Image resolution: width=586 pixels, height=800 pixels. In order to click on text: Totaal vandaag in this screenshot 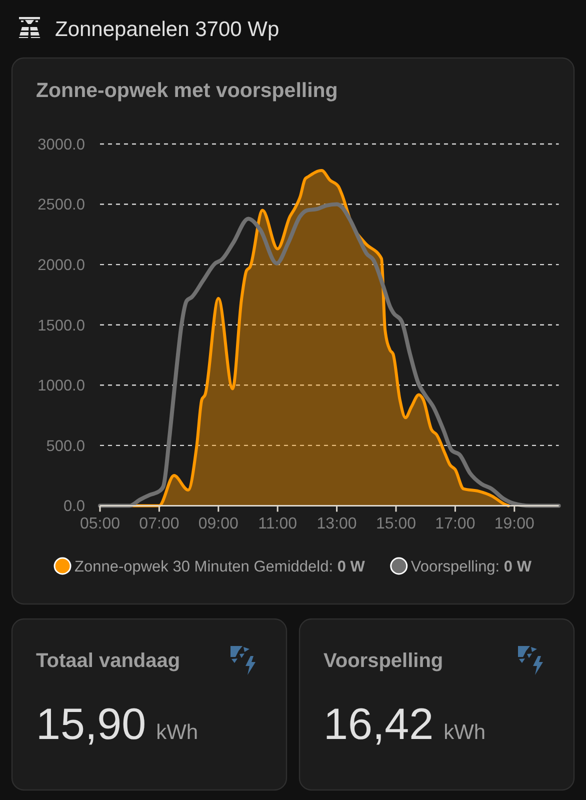, I will do `click(108, 661)`.